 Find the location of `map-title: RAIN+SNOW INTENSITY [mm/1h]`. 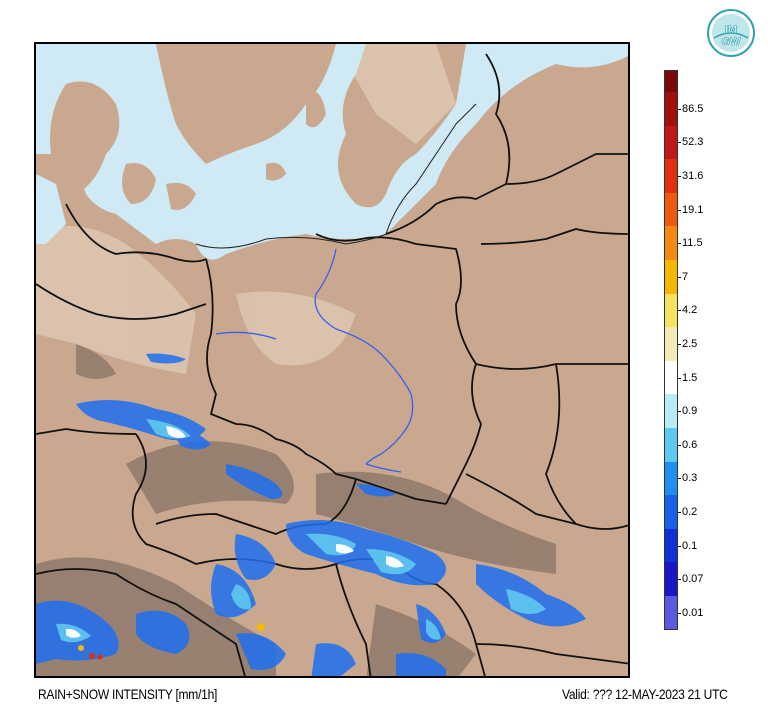

map-title: RAIN+SNOW INTENSITY [mm/1h] is located at coordinates (128, 694).